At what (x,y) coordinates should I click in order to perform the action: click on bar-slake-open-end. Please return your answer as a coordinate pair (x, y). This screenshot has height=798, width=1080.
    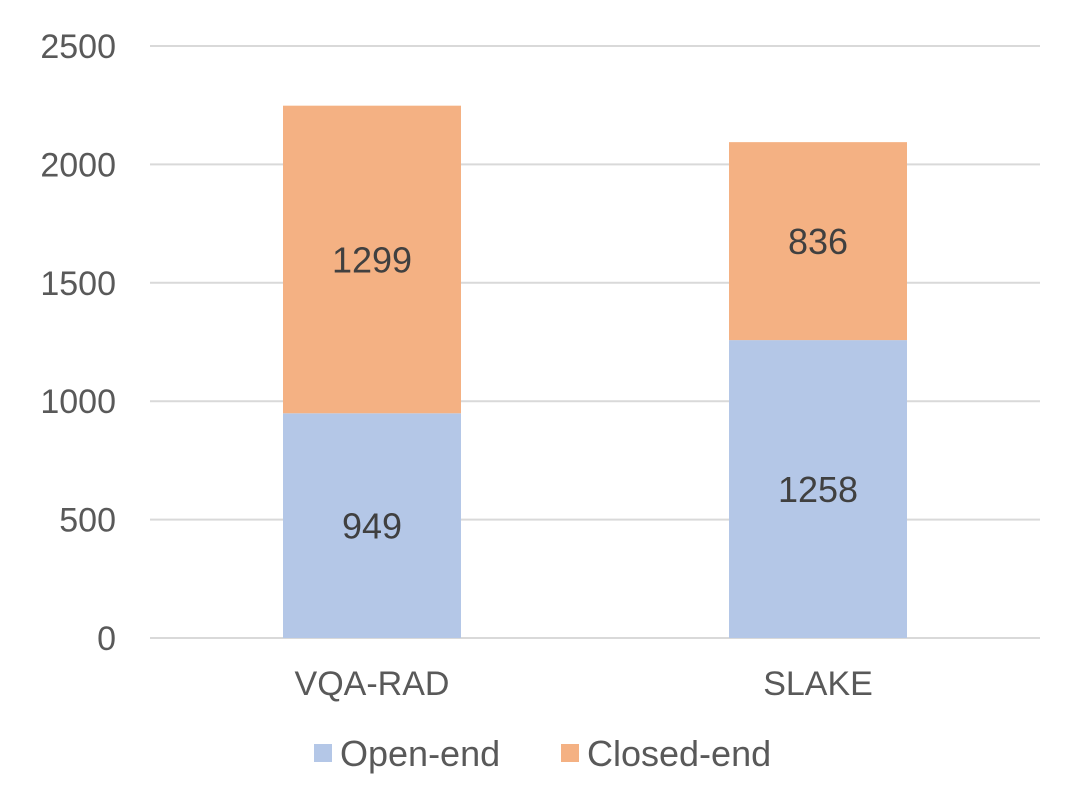
    Looking at the image, I should click on (818, 489).